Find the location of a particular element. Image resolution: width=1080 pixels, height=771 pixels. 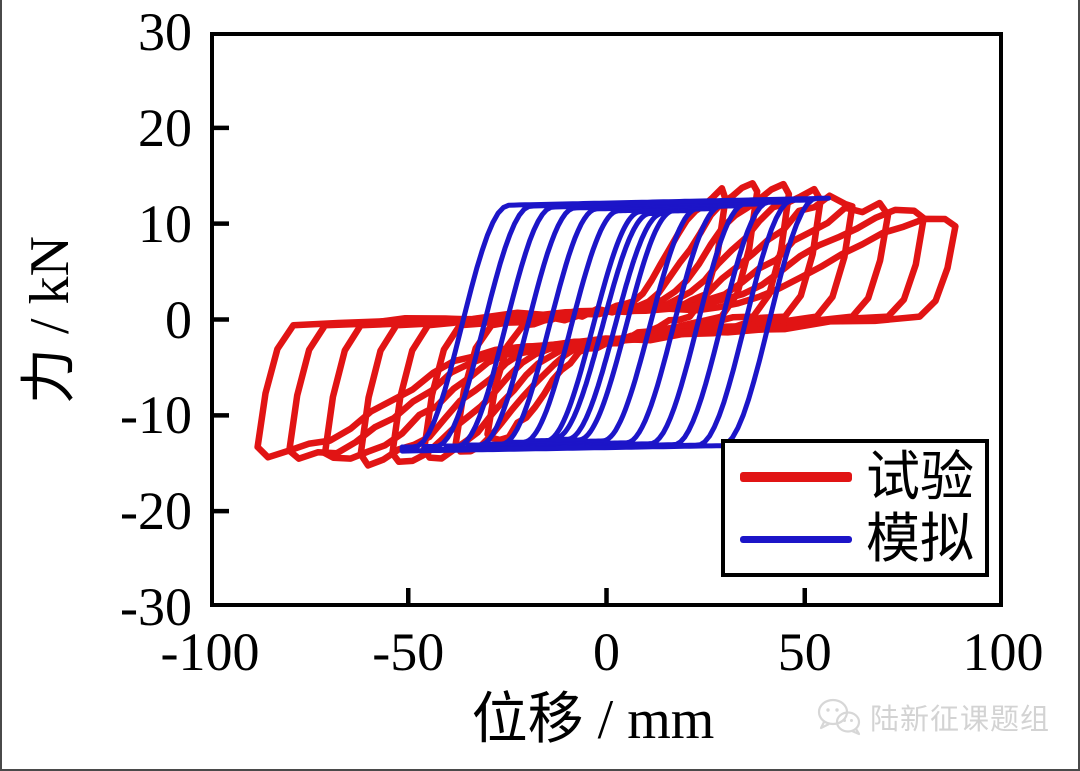

x-tick-label: 0 is located at coordinates (606, 652).